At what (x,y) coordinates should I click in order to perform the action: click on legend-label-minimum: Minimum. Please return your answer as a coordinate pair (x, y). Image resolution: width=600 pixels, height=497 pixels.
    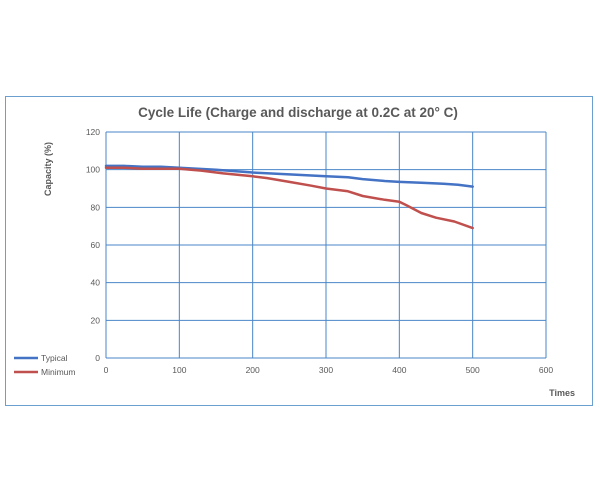
    Looking at the image, I should click on (58, 372).